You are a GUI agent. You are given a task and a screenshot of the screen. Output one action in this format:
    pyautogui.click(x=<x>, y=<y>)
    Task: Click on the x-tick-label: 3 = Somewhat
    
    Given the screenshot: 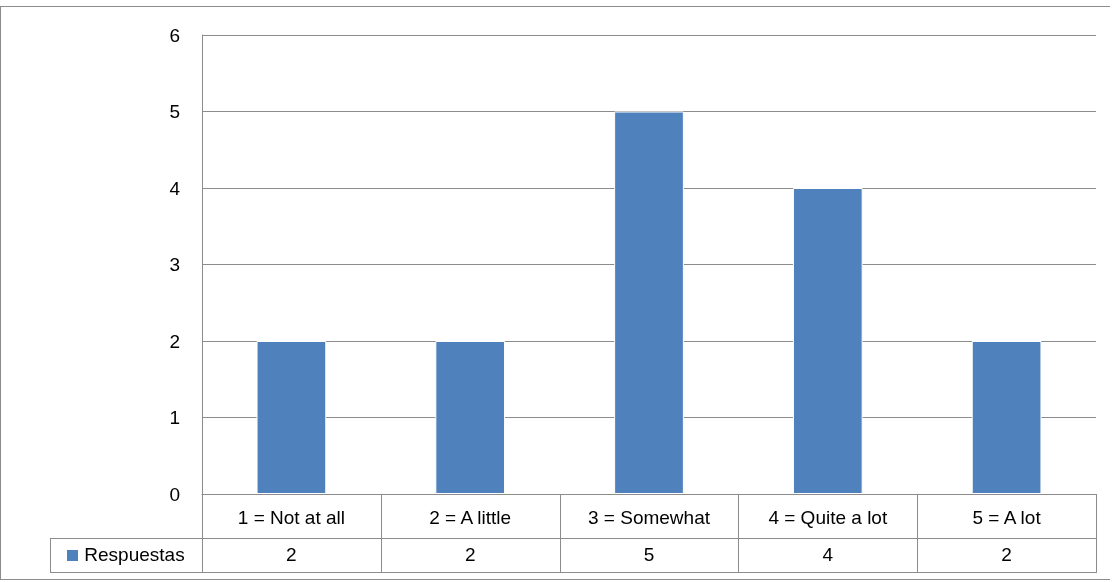 What is the action you would take?
    pyautogui.click(x=649, y=517)
    